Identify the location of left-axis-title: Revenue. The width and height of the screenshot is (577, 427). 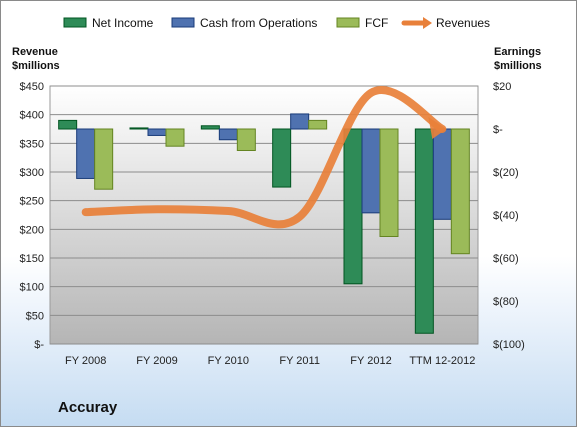
(35, 52).